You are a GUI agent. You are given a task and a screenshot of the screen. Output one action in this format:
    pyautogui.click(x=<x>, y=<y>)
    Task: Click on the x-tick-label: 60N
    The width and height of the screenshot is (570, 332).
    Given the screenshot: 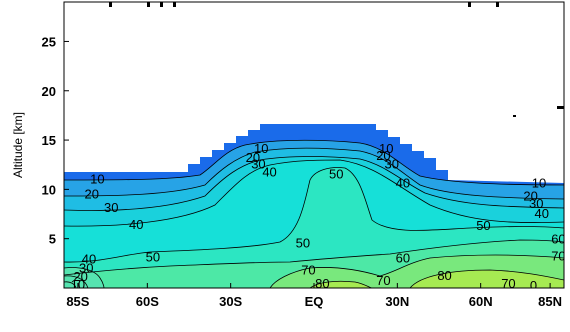 What is the action you would take?
    pyautogui.click(x=481, y=301)
    